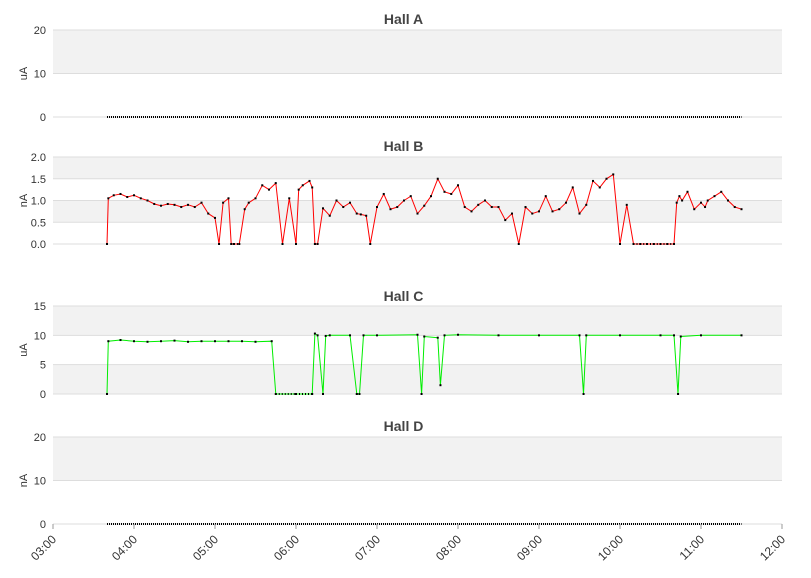  What do you see at coordinates (404, 426) in the screenshot?
I see `chart-title: Hall D` at bounding box center [404, 426].